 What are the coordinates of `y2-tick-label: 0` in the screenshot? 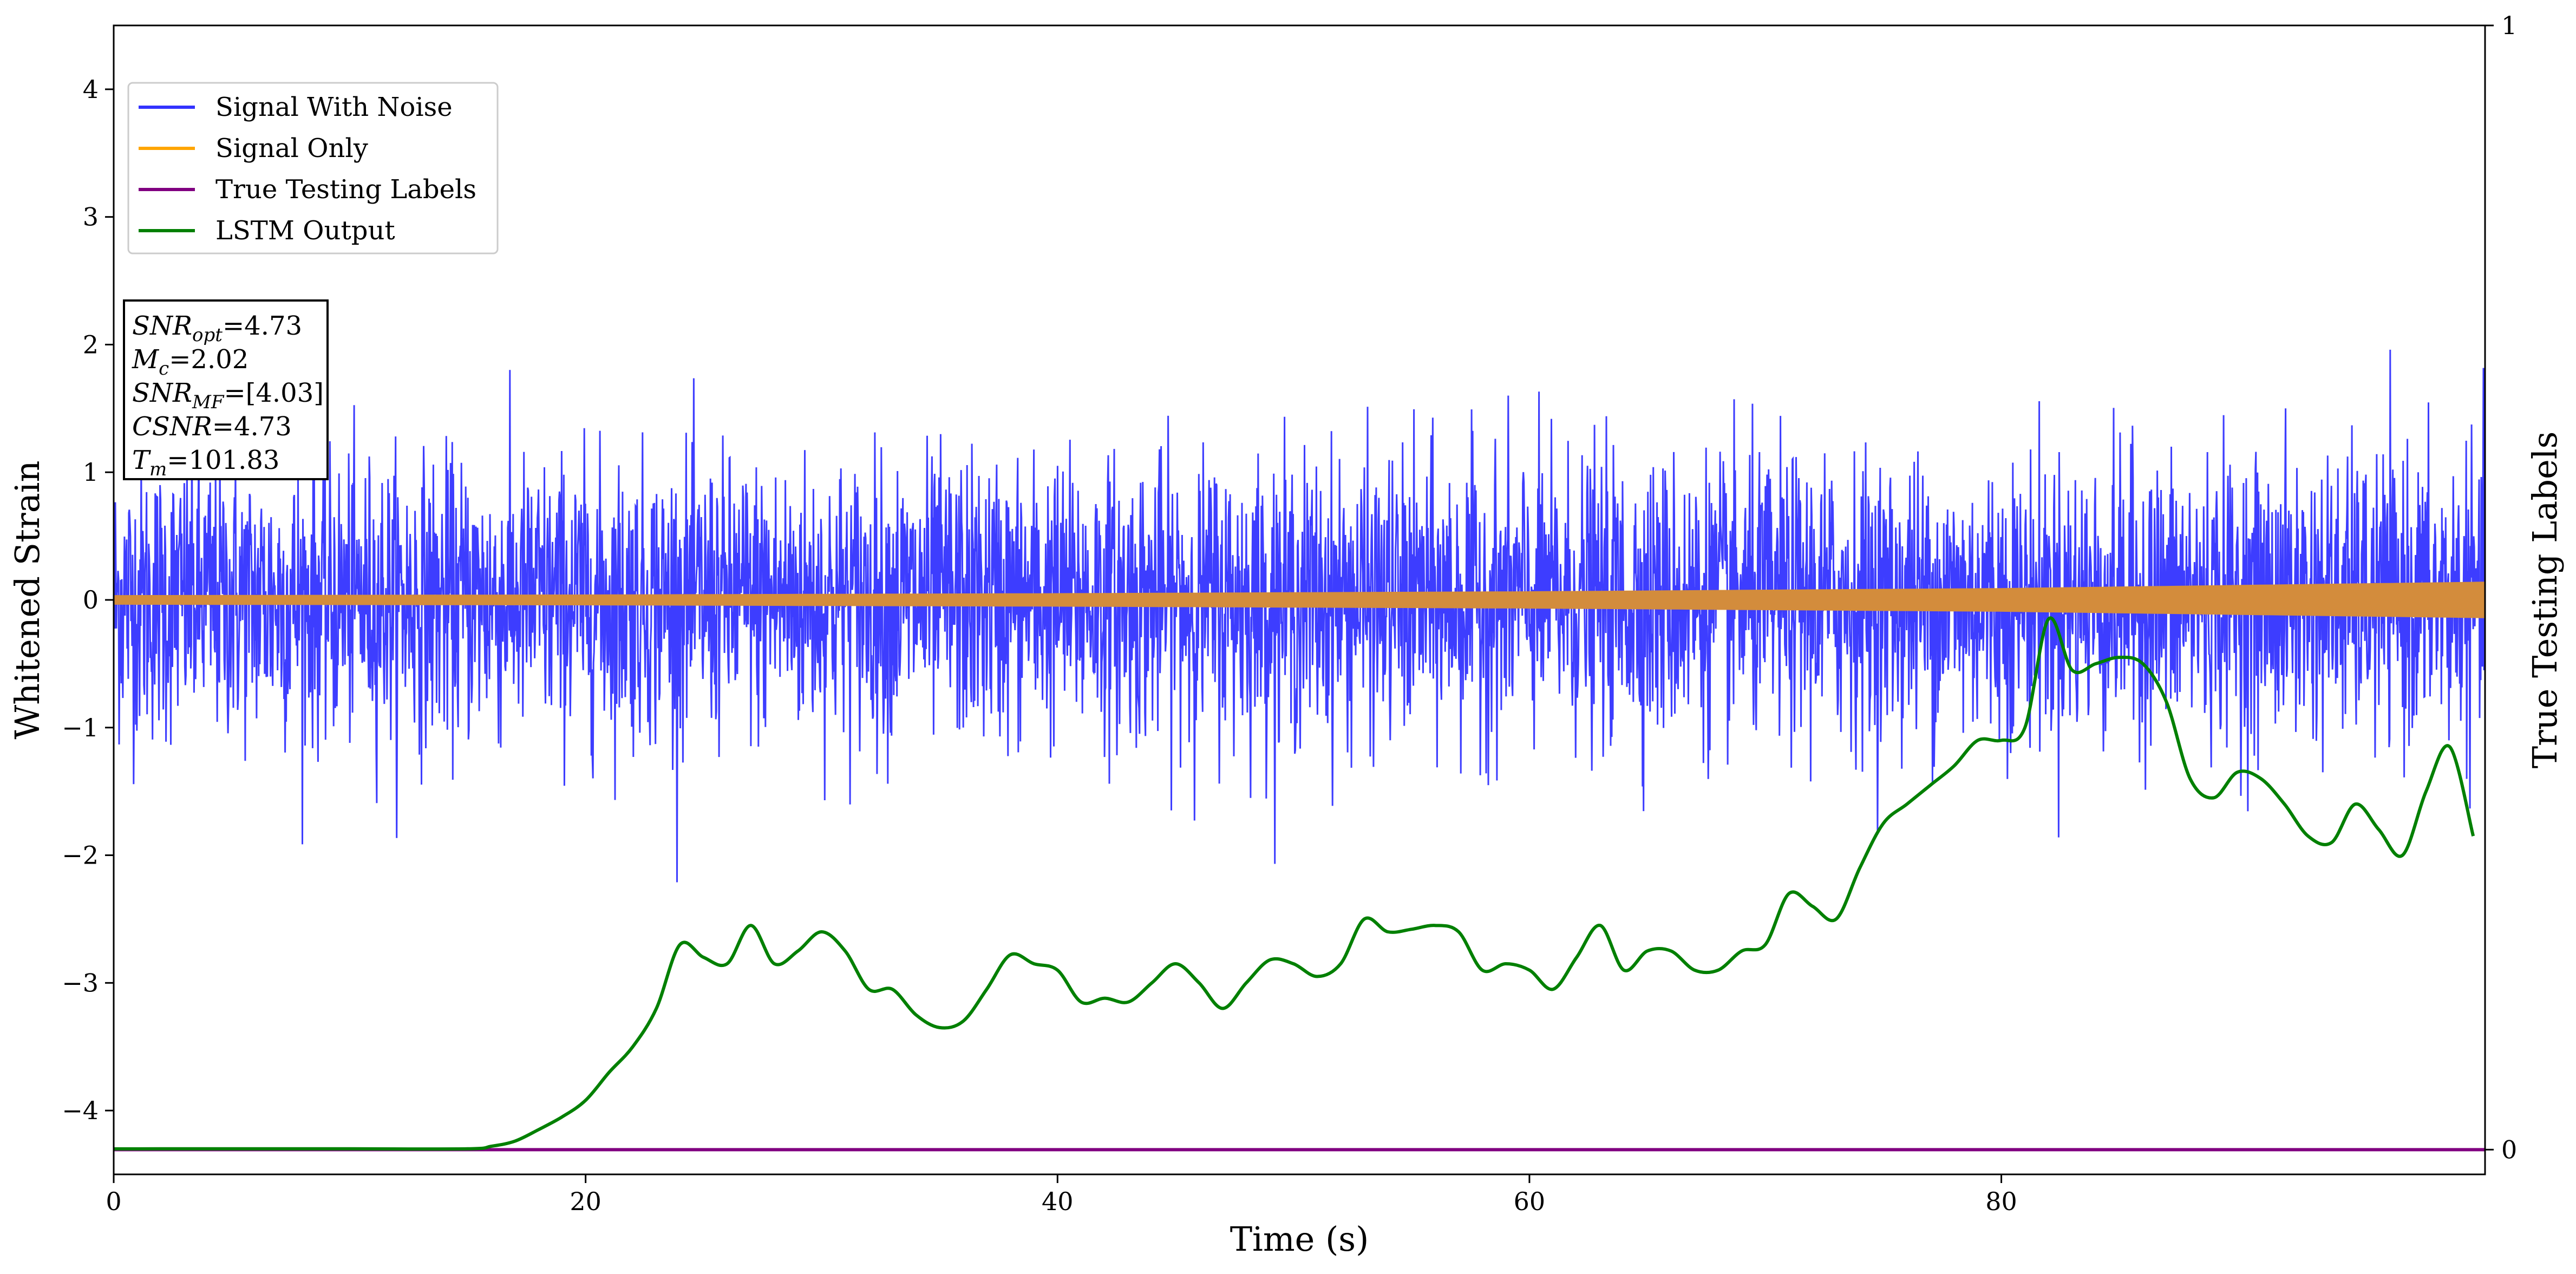 It's located at (2509, 1149).